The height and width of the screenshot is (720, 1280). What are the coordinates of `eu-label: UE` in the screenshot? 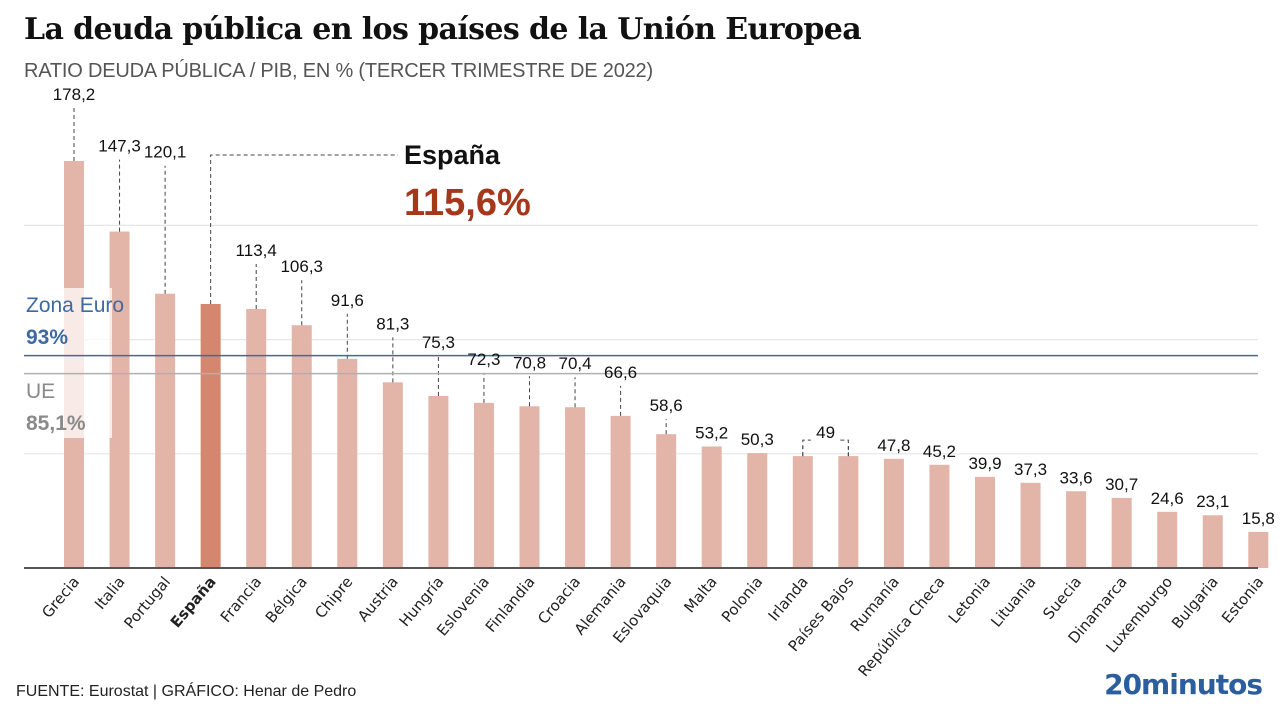 It's located at (40, 391).